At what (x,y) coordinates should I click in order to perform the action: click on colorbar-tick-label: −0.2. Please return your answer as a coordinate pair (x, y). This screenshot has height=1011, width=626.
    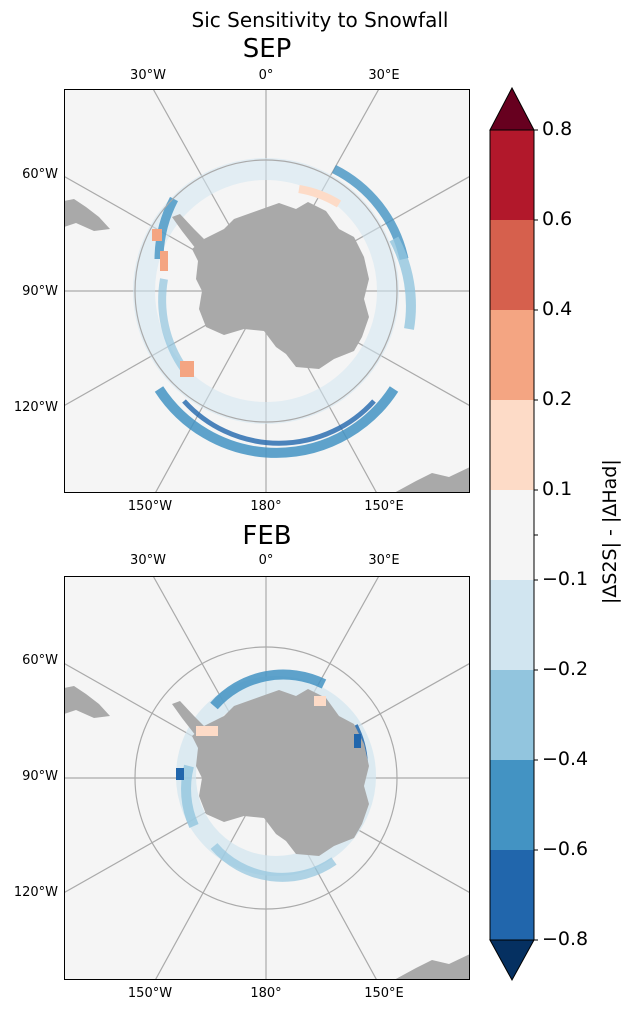
    Looking at the image, I should click on (565, 669).